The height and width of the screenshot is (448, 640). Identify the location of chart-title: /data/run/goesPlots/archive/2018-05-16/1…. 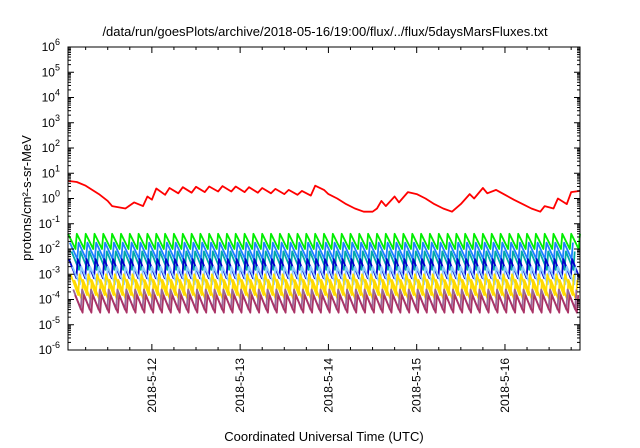
(325, 31).